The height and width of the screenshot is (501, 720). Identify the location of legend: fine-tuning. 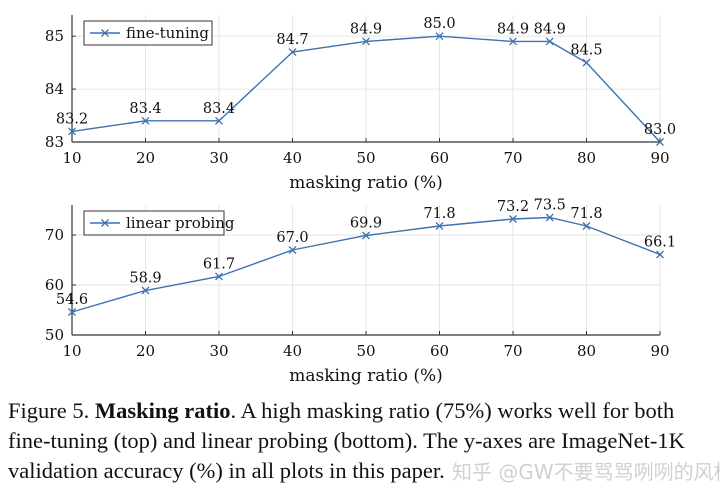
(148, 33).